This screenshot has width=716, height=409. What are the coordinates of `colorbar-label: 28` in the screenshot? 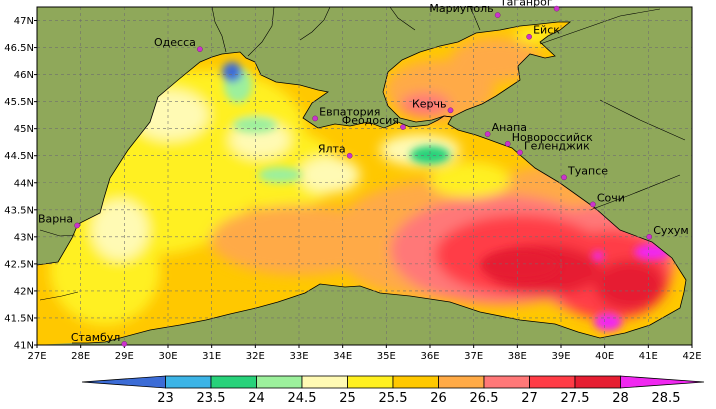 It's located at (620, 398).